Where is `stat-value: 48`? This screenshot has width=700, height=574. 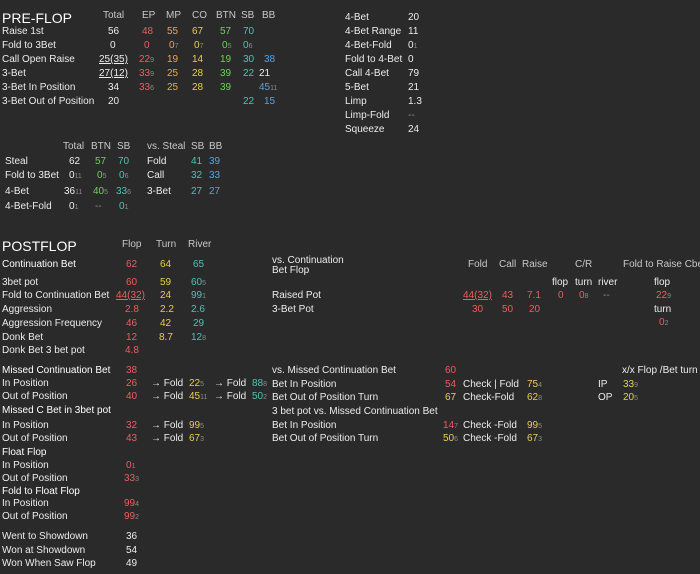 stat-value: 48 is located at coordinates (148, 31).